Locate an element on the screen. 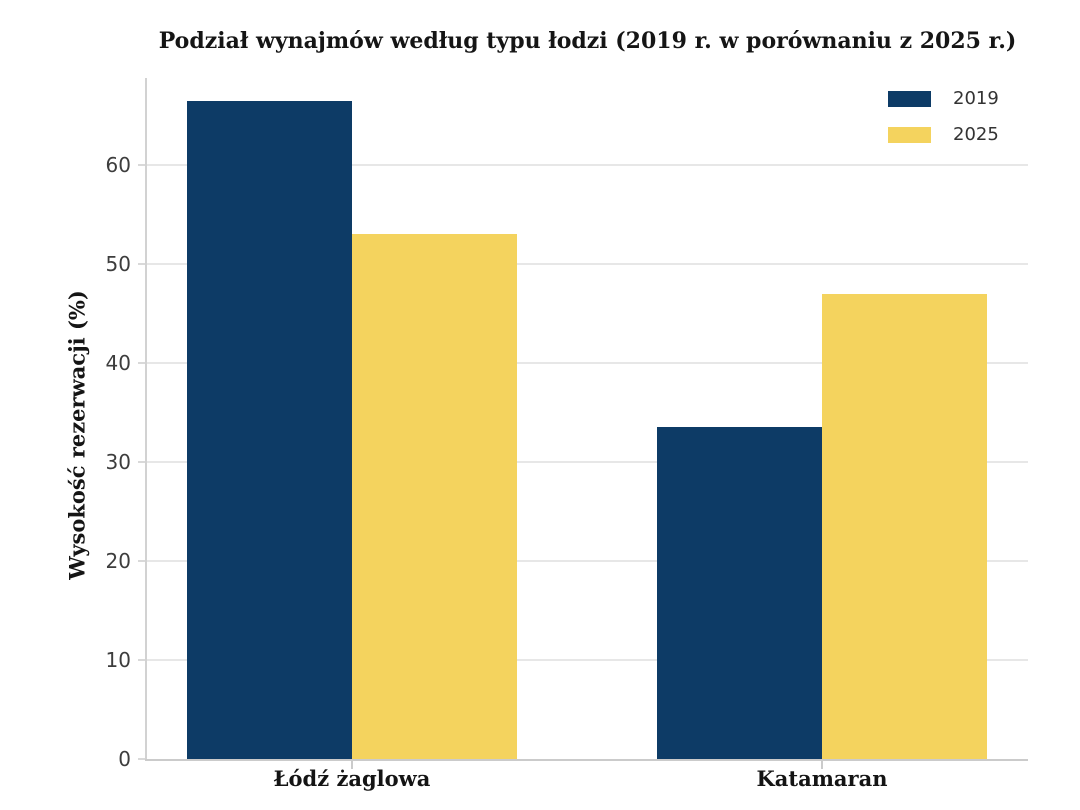 The height and width of the screenshot is (810, 1080). y-tick-label: 60 is located at coordinates (118, 165).